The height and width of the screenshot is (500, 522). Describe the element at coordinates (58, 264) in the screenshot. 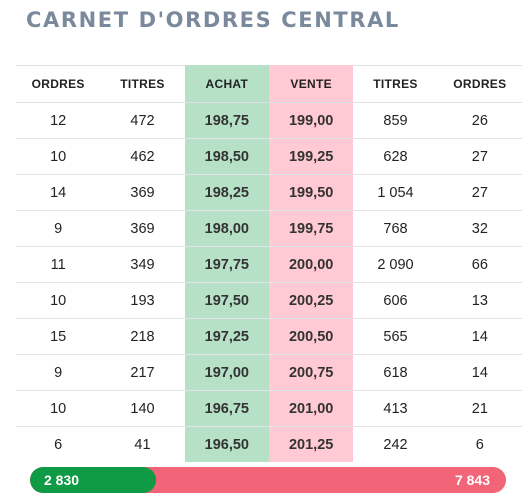

I see `bid-orders-cell: 11` at that location.